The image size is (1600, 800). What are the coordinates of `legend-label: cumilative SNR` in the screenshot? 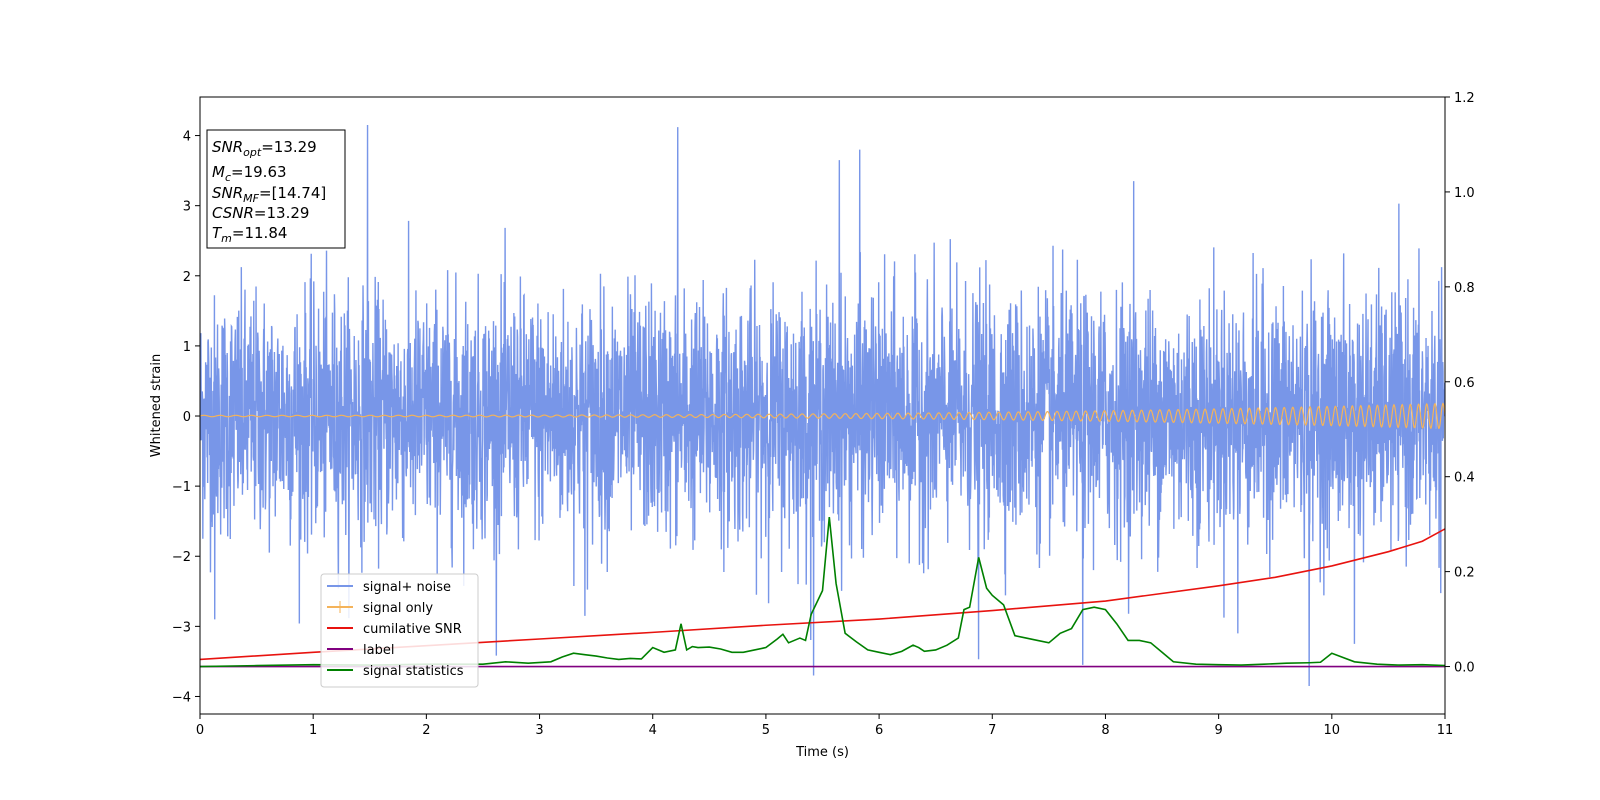 It's located at (412, 629).